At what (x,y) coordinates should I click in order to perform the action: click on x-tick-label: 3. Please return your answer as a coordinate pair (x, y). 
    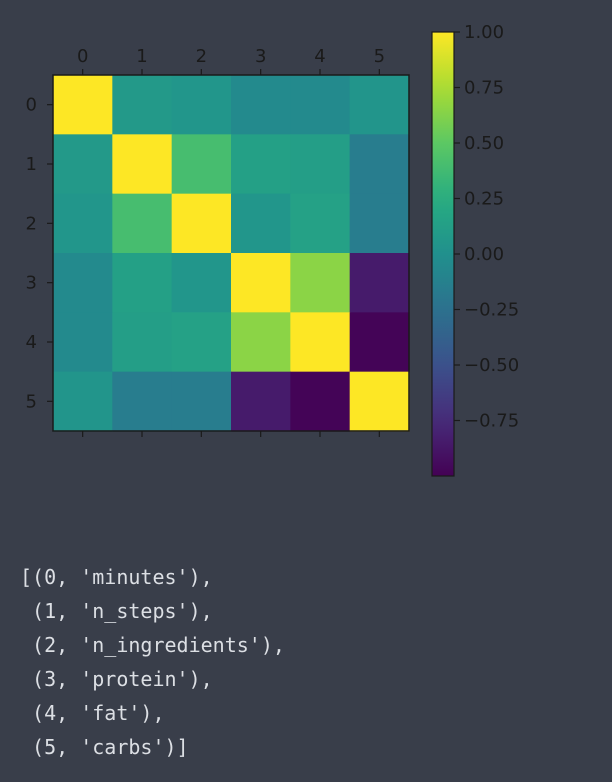
    Looking at the image, I should click on (260, 56).